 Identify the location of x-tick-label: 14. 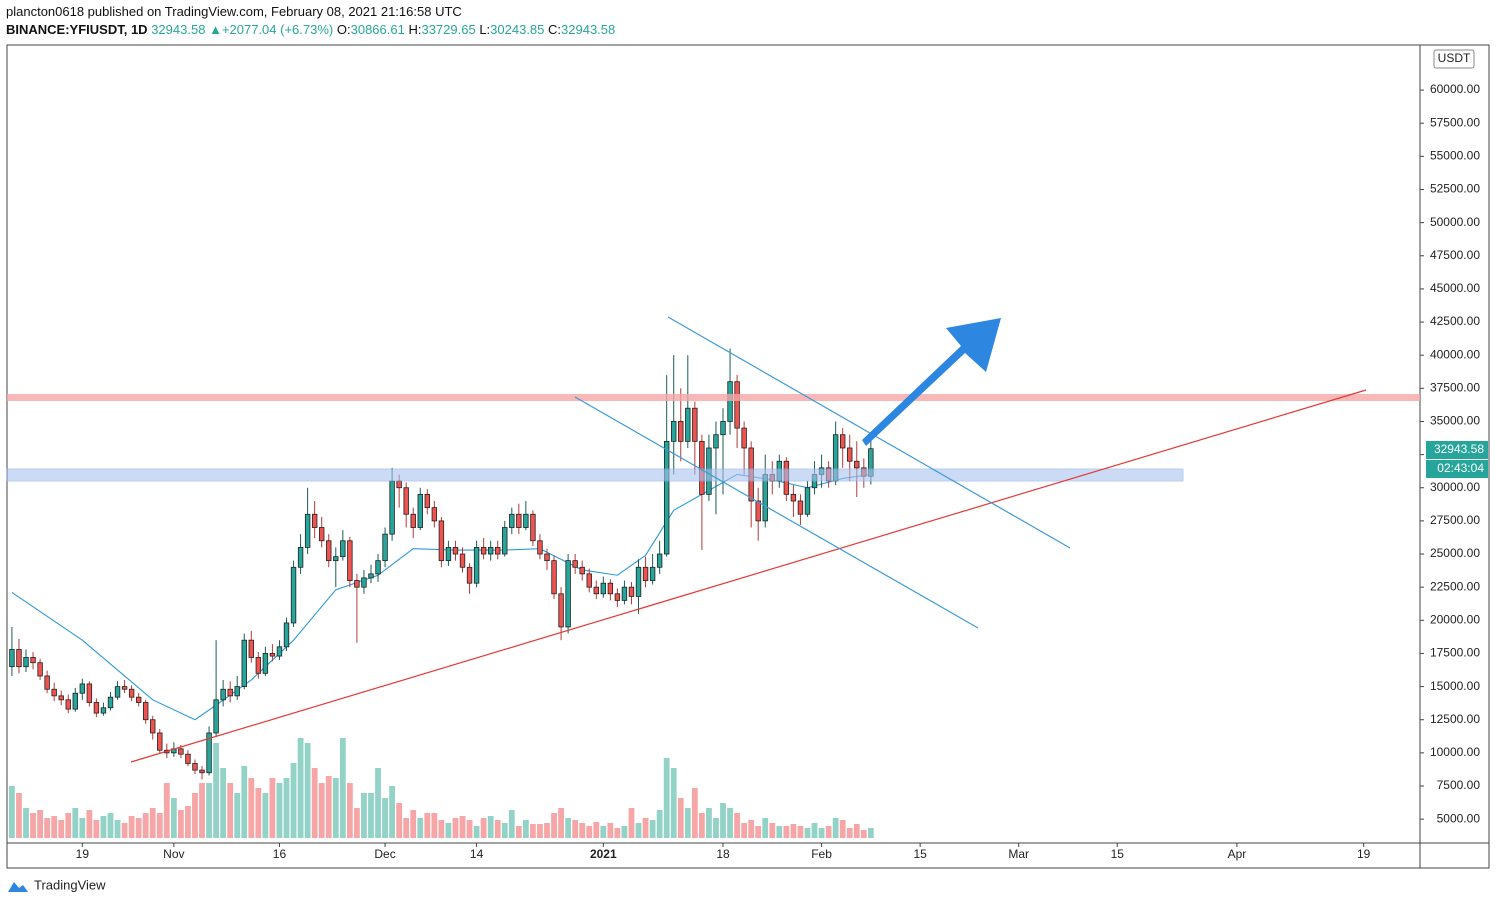
(477, 854).